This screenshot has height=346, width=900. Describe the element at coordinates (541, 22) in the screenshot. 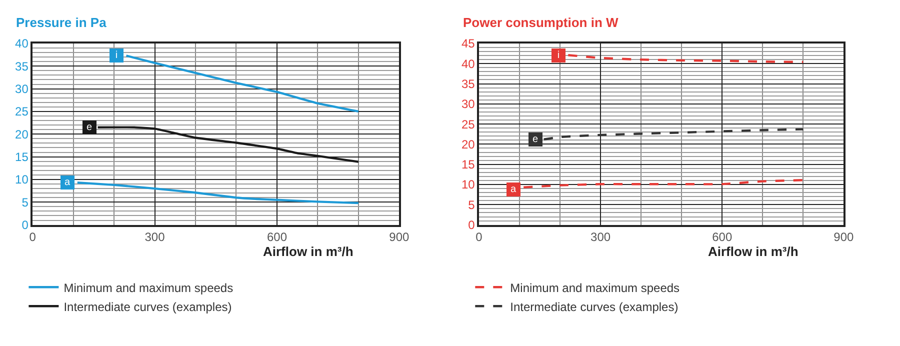

I see `chart-title: Power consumption in W` at that location.